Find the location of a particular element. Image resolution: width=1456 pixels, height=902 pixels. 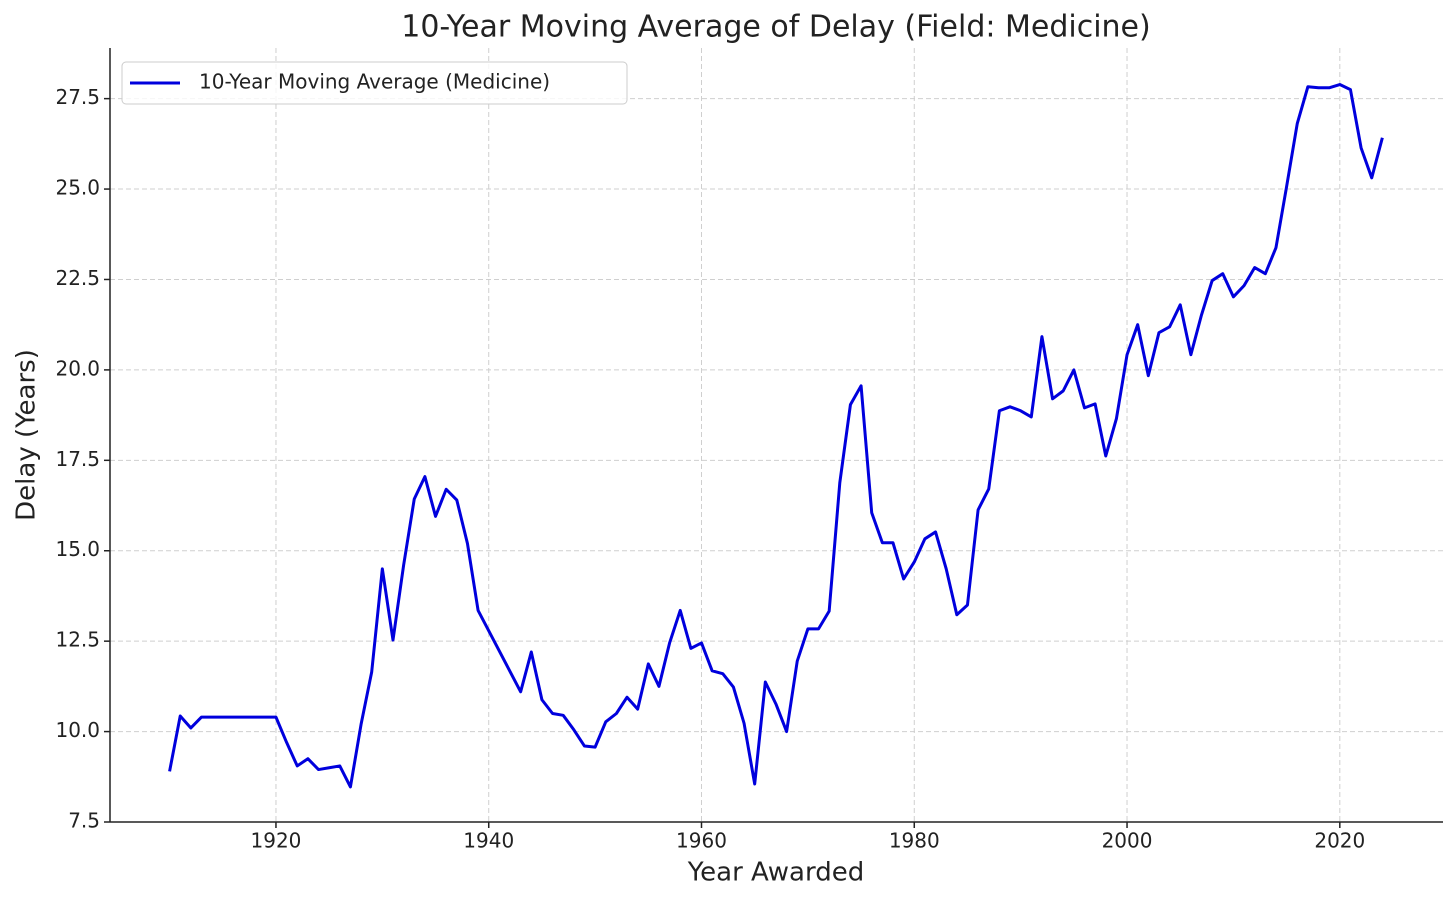

y-tick-label: 7.5 is located at coordinates (84, 821).